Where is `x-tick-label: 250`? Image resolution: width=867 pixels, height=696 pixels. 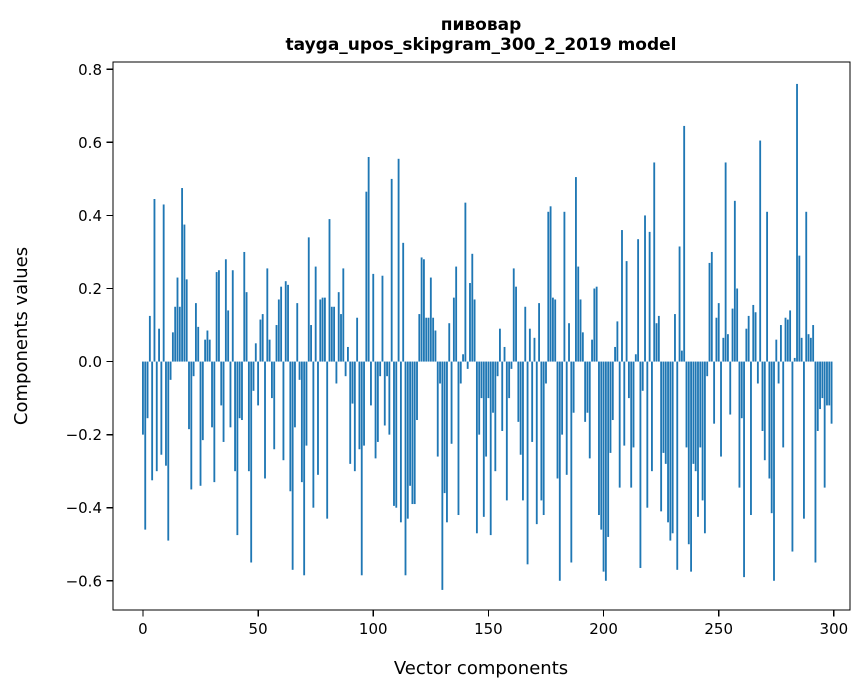
x-tick-label: 250 is located at coordinates (718, 629).